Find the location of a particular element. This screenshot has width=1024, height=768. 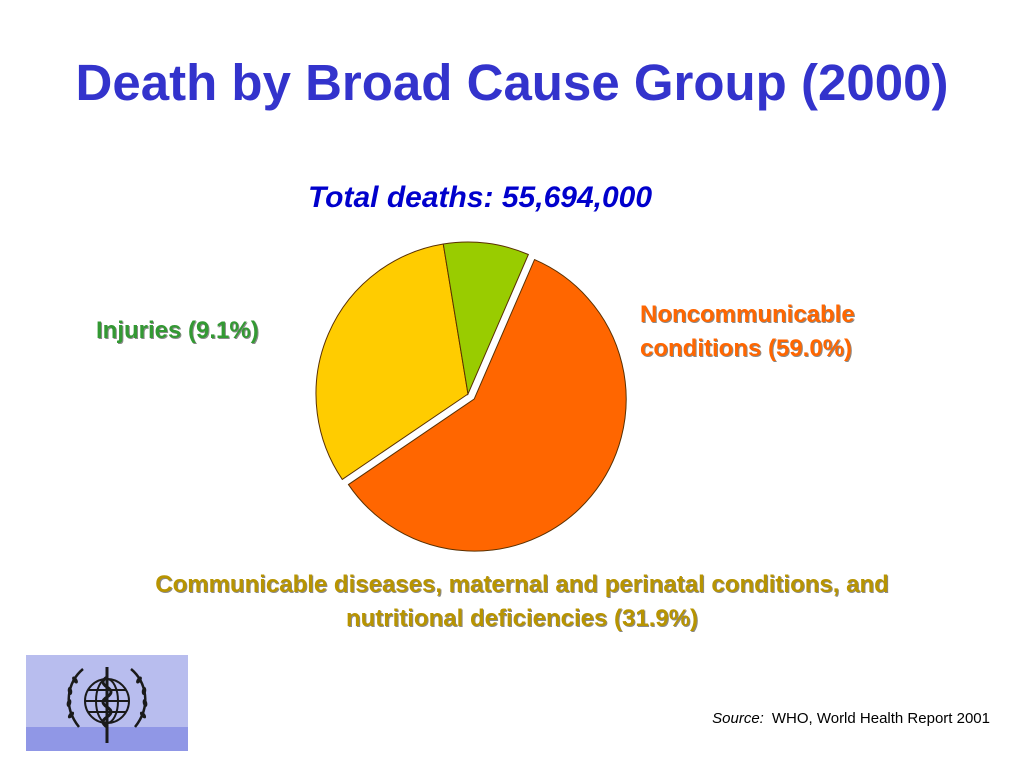

who-emblem-icon is located at coordinates (107, 705).